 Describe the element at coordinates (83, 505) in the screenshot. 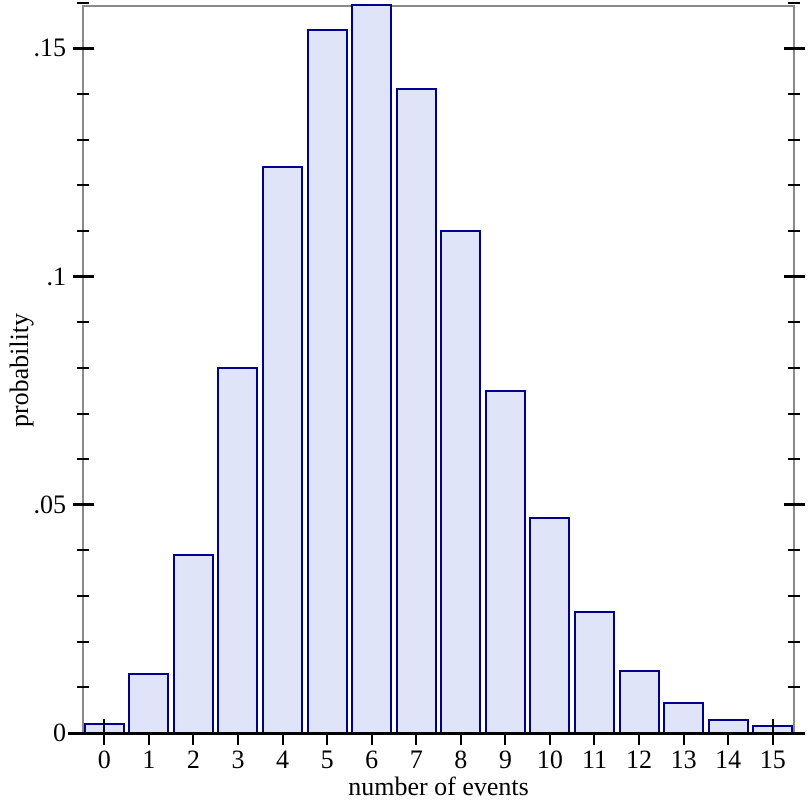

I see `y-major-tick-left-0.05` at that location.